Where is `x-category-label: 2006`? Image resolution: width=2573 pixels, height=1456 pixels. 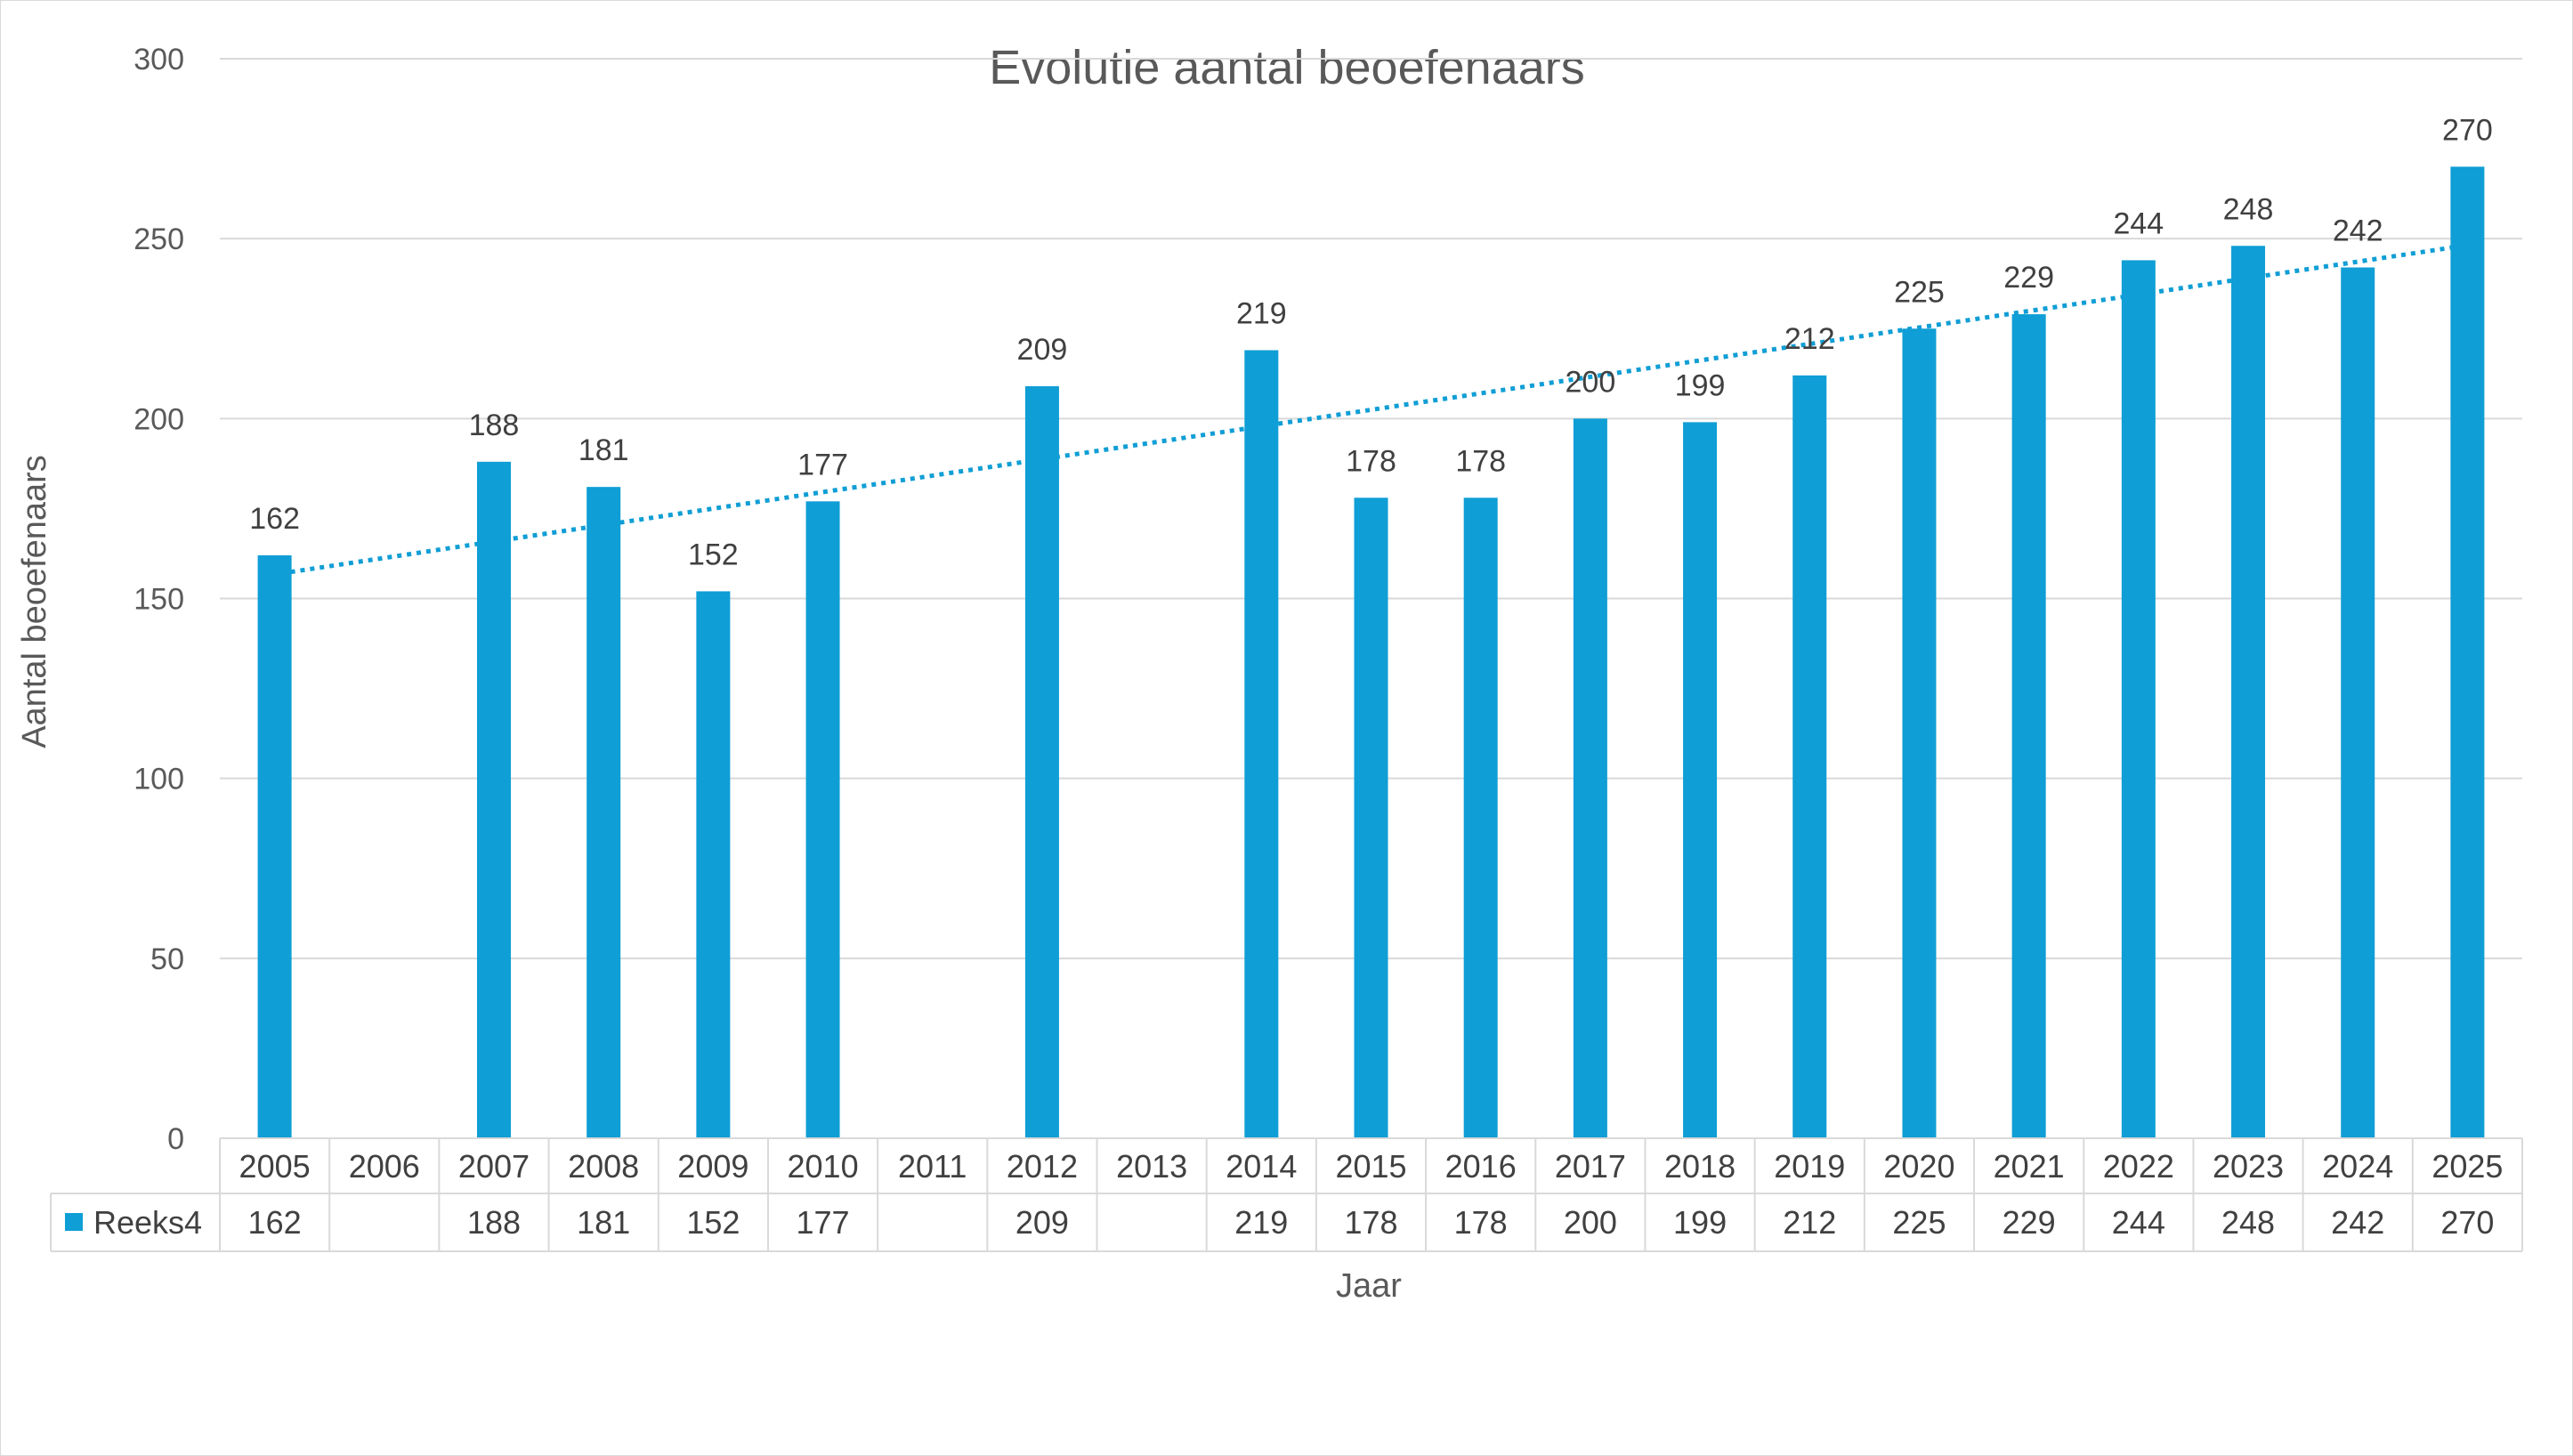
x-category-label: 2006 is located at coordinates (385, 1166).